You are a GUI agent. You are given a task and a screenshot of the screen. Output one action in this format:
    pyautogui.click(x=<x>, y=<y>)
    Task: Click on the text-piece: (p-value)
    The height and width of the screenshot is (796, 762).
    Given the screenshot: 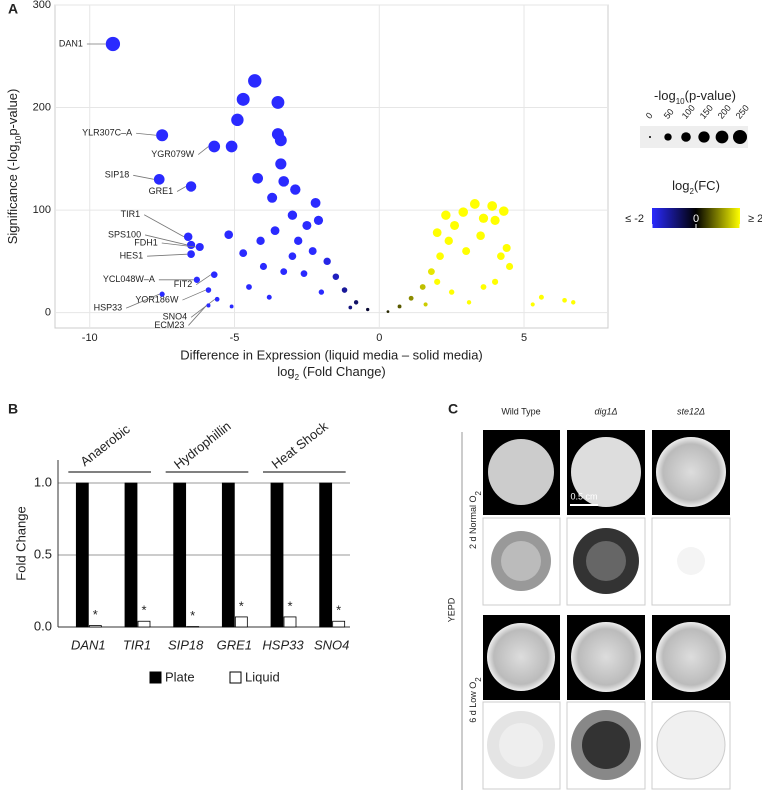 What is the action you would take?
    pyautogui.click(x=710, y=95)
    